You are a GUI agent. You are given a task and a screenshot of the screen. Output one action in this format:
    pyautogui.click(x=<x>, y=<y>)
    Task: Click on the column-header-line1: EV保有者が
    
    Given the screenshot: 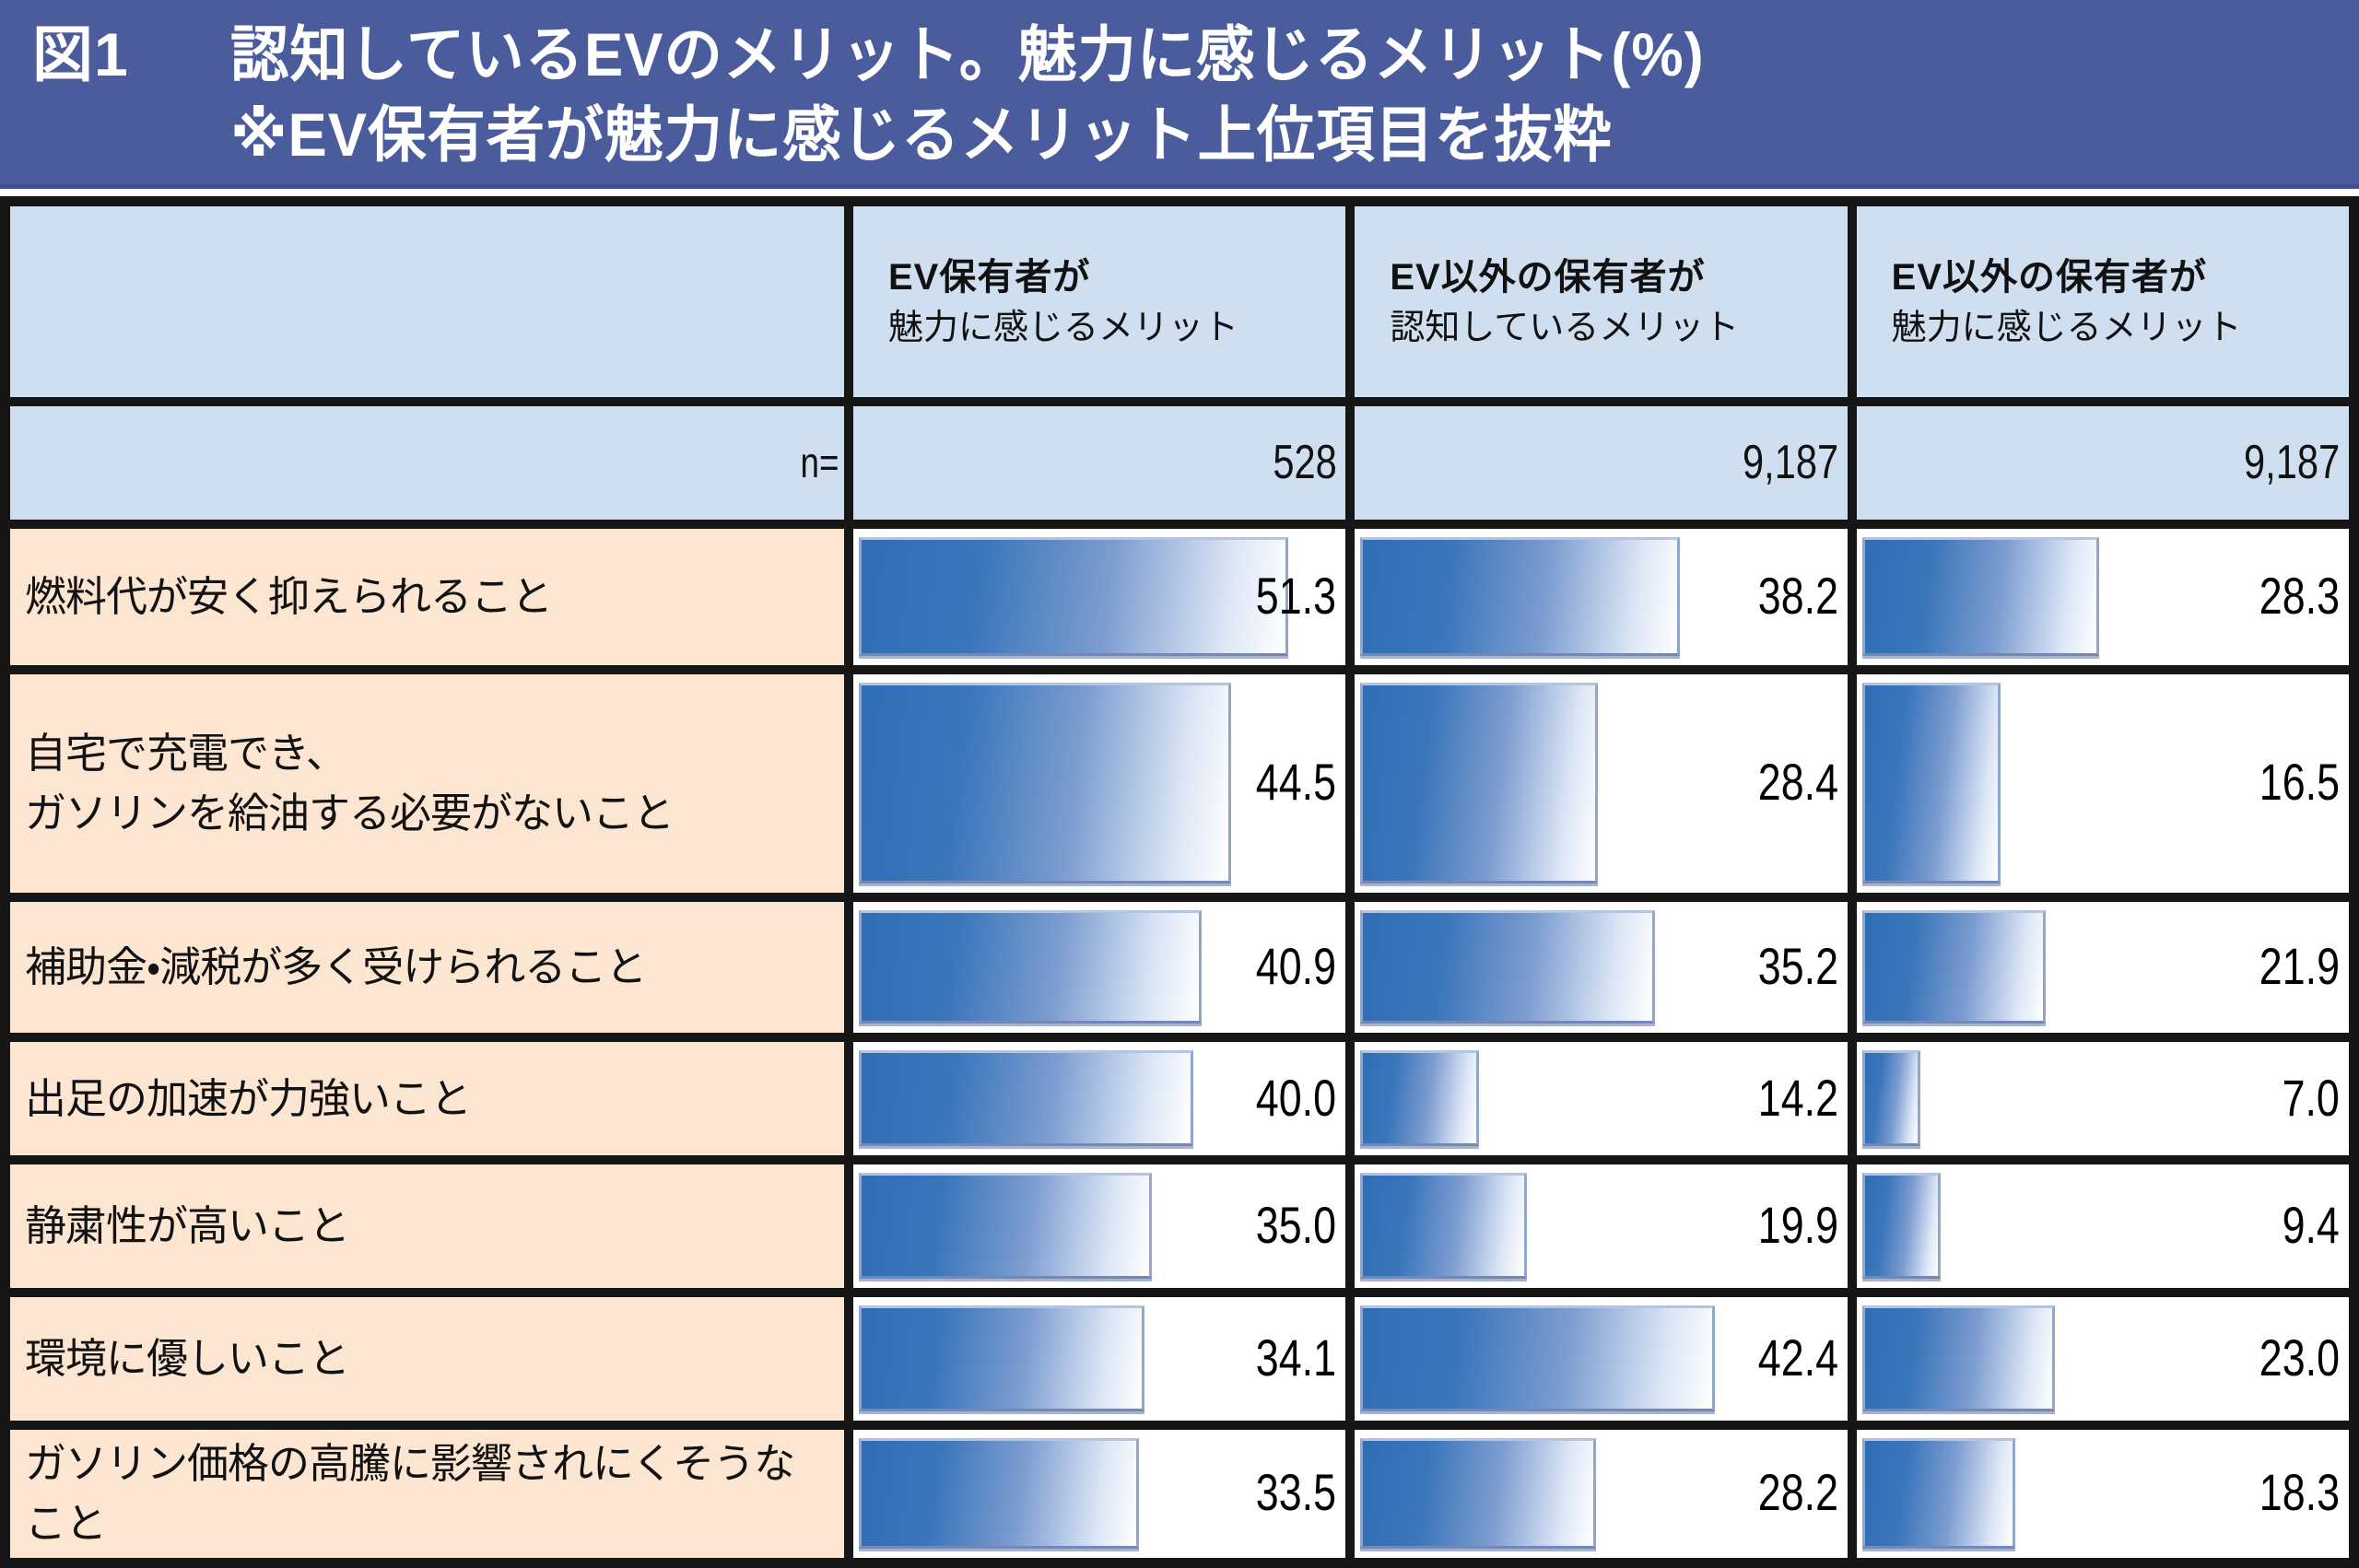 What is the action you would take?
    pyautogui.click(x=990, y=277)
    